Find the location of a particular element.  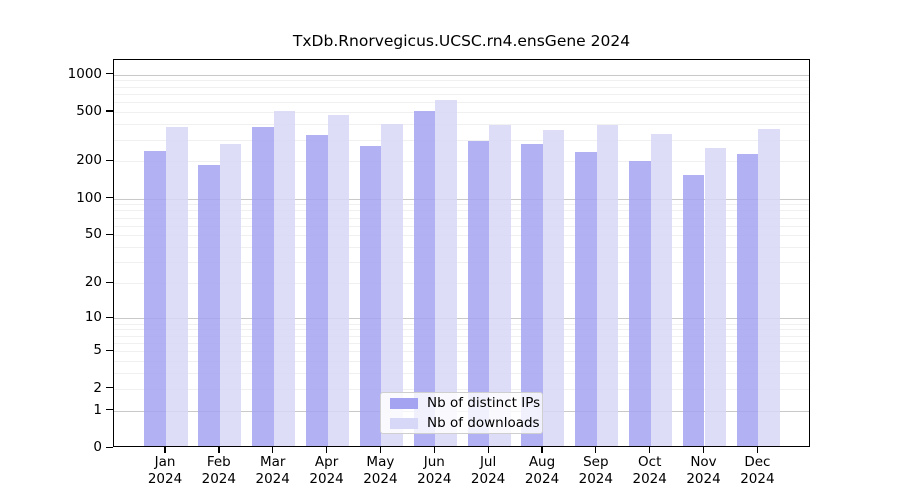

bar-downloads-aug is located at coordinates (553, 287).